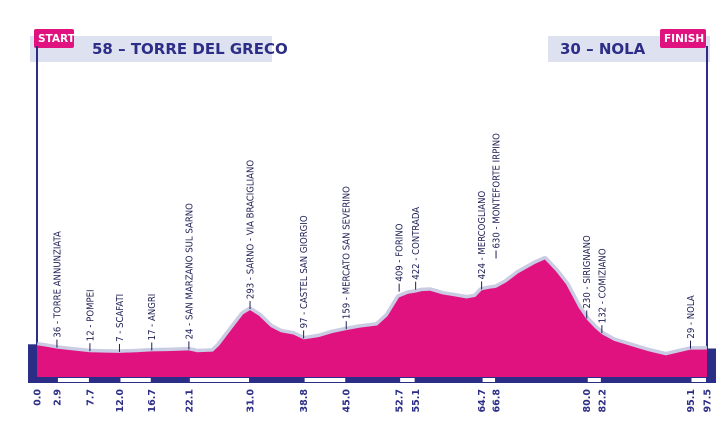 This screenshot has height=445, width=728. I want to click on waypoint-label: 159 - MERCATO SAN SEVERINO, so click(347, 252).